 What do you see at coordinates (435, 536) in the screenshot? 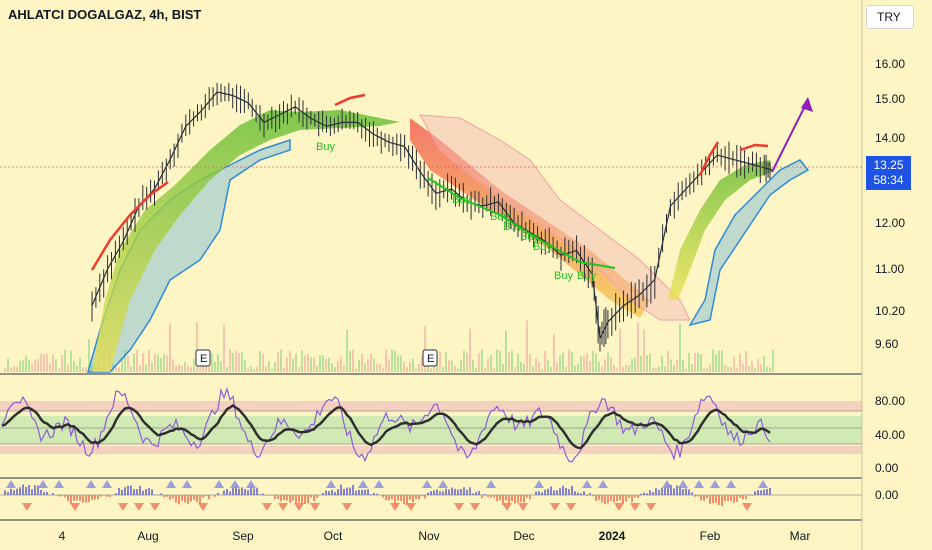
I see `x-axis: 4 Aug Sep Oct Nov Dec 2024 Feb Mar` at bounding box center [435, 536].